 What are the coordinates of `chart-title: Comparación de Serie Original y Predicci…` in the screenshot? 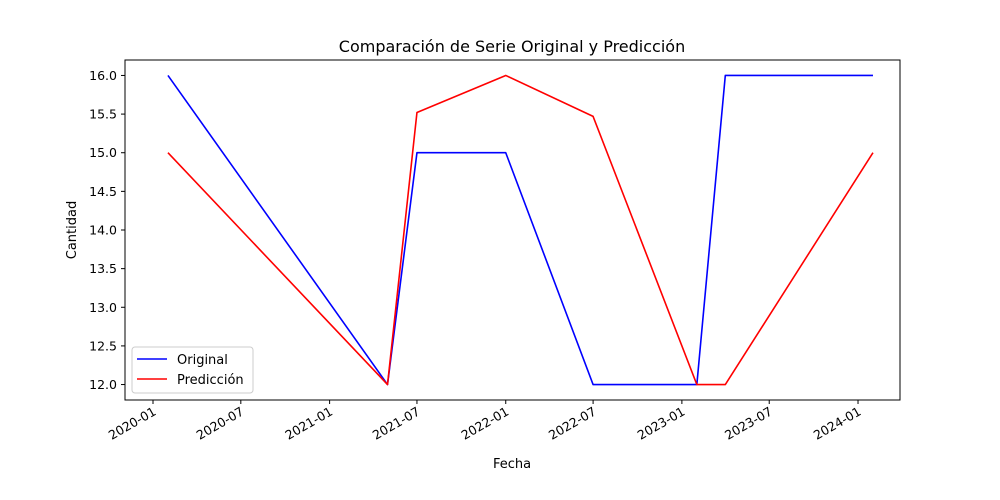 It's located at (512, 46).